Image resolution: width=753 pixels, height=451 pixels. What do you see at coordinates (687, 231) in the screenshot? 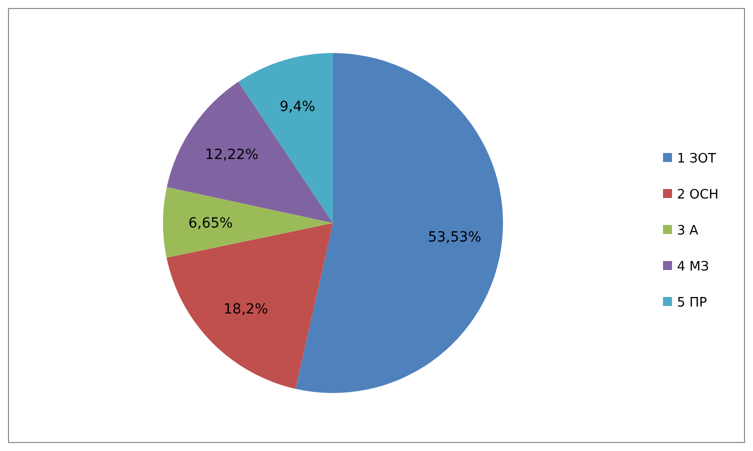
I see `legend-label: 3 А` at bounding box center [687, 231].